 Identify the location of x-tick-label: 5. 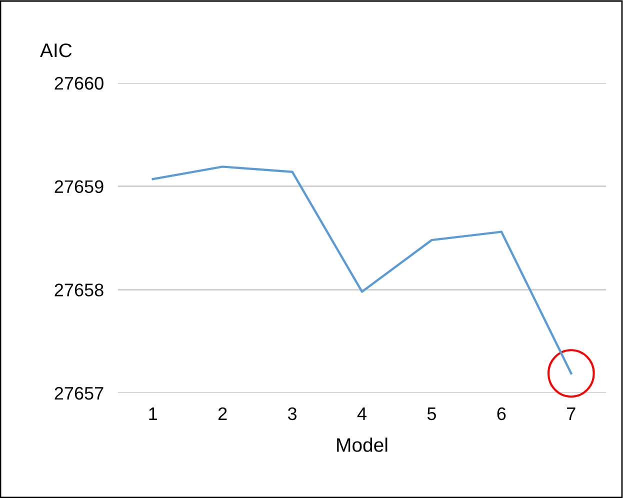
(431, 414).